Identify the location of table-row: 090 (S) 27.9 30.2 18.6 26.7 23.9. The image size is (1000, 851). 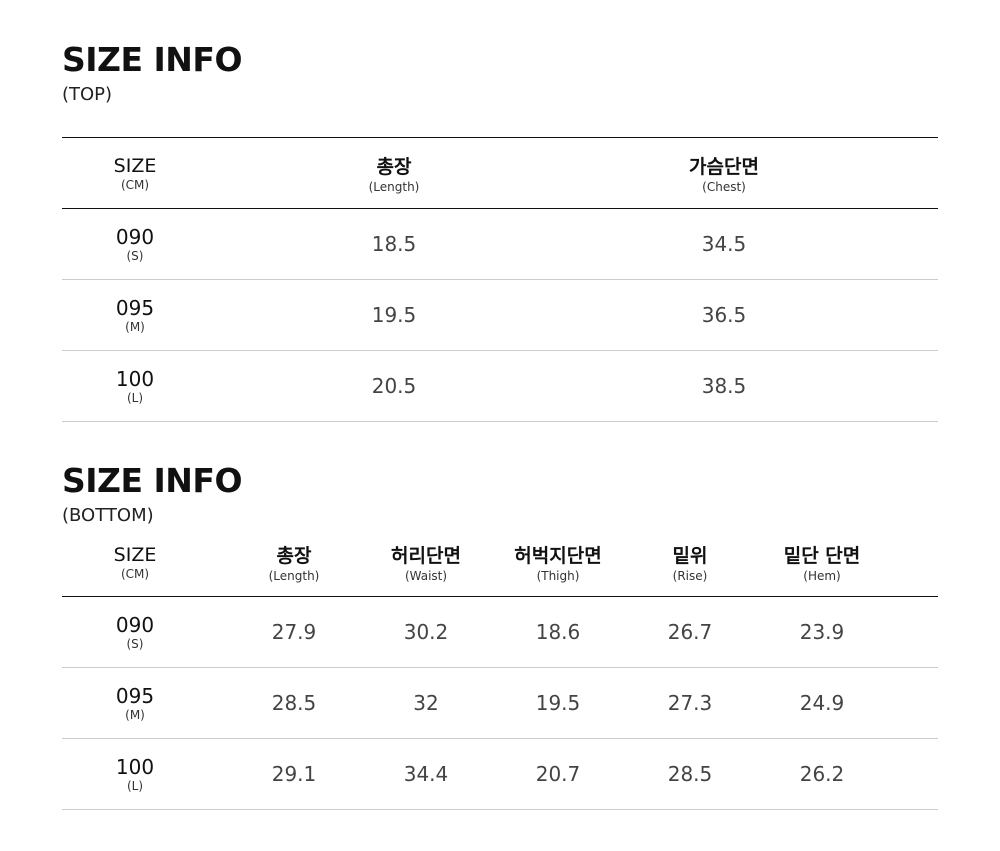
(500, 632).